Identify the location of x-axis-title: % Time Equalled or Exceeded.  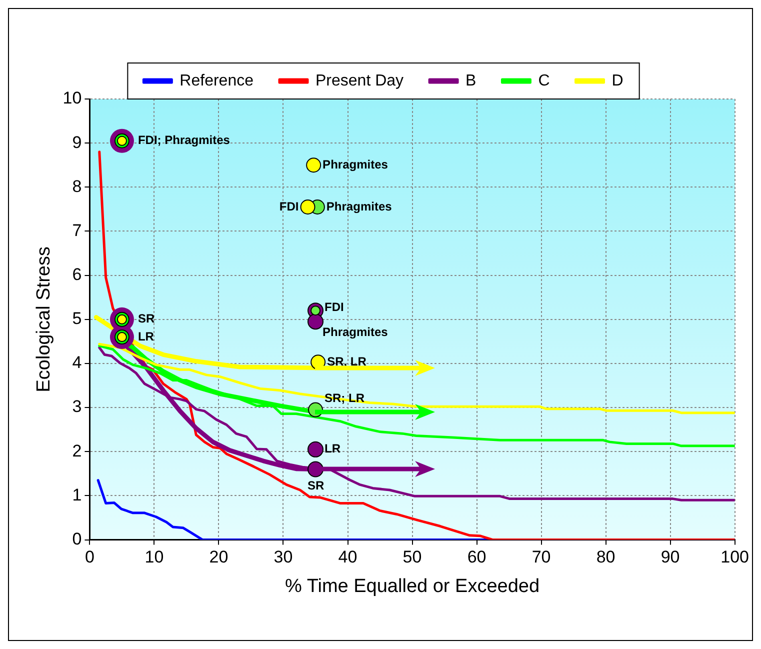
(412, 586).